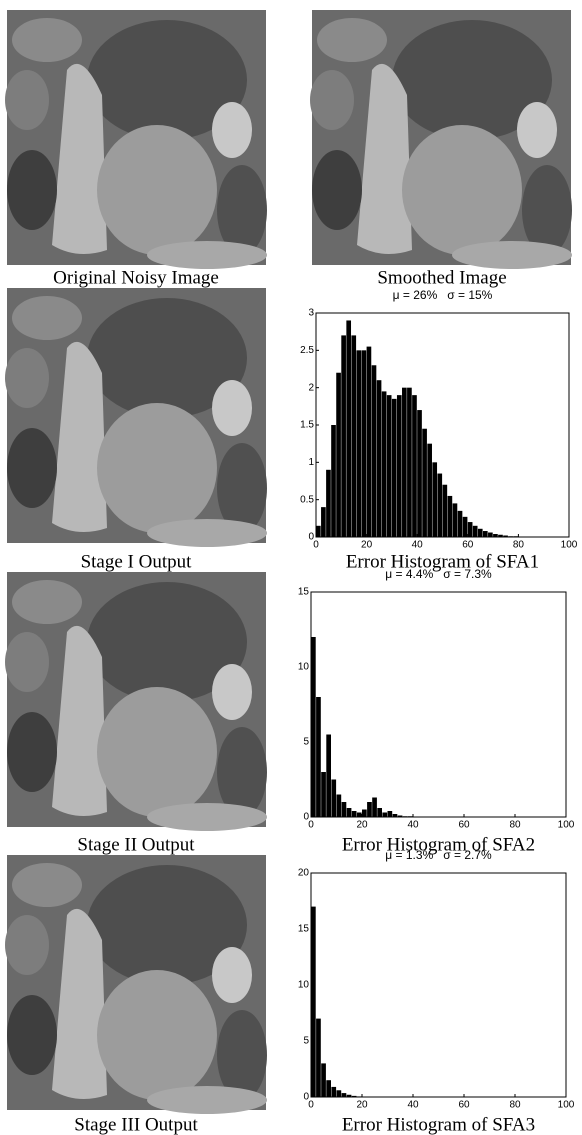 This screenshot has width=582, height=1135. I want to click on caption: Stage II Output, so click(136, 844).